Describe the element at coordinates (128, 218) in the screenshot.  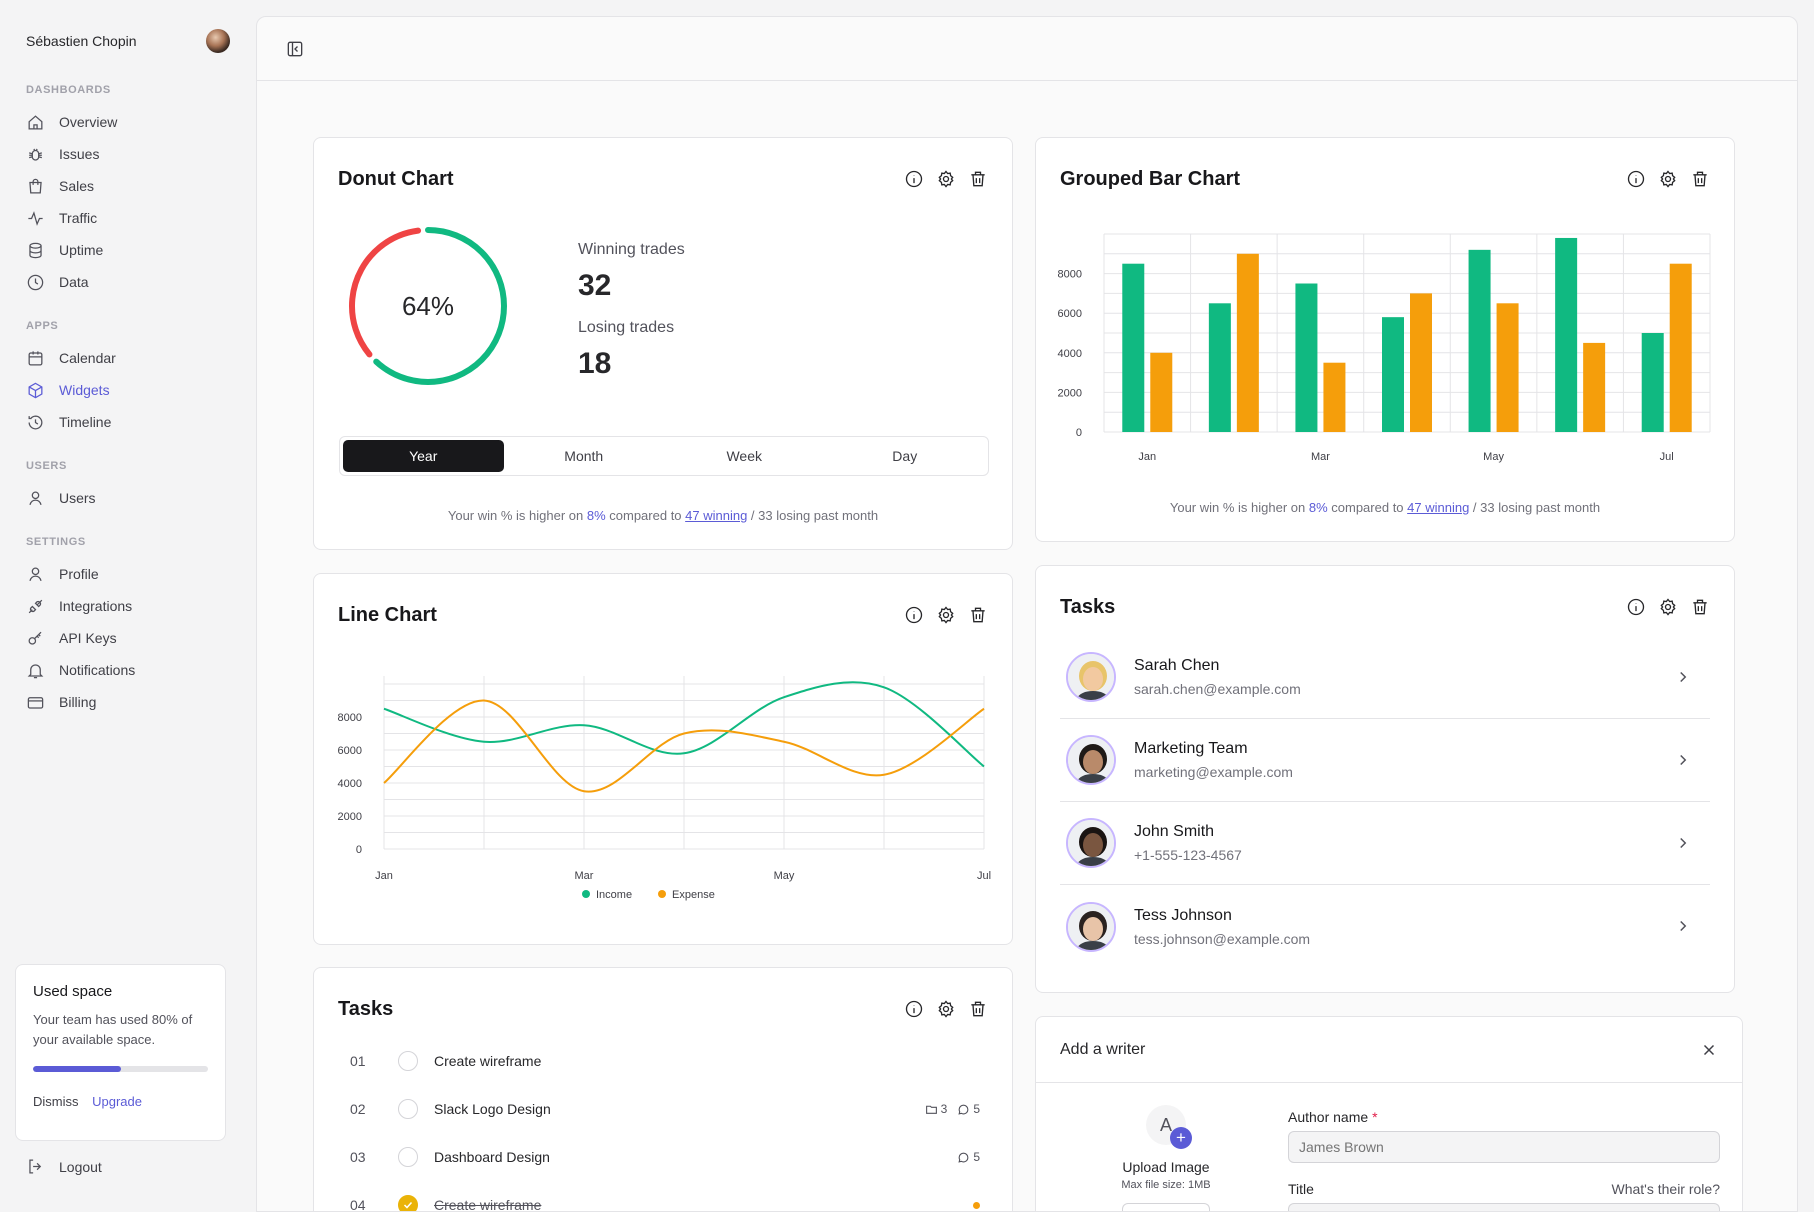
I see `sidebar-item-traffic: Traffic` at that location.